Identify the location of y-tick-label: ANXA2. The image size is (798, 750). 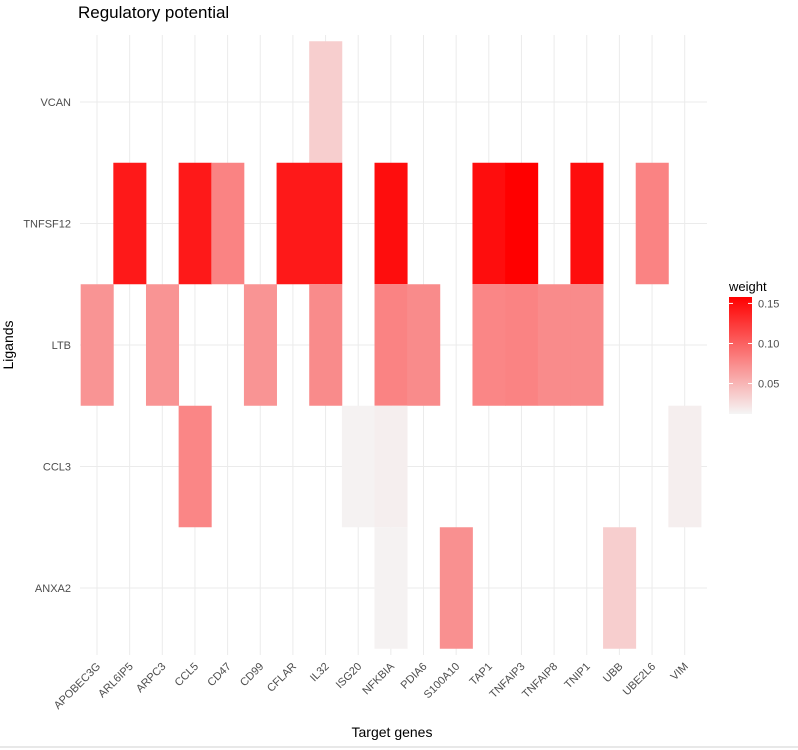
(53, 589).